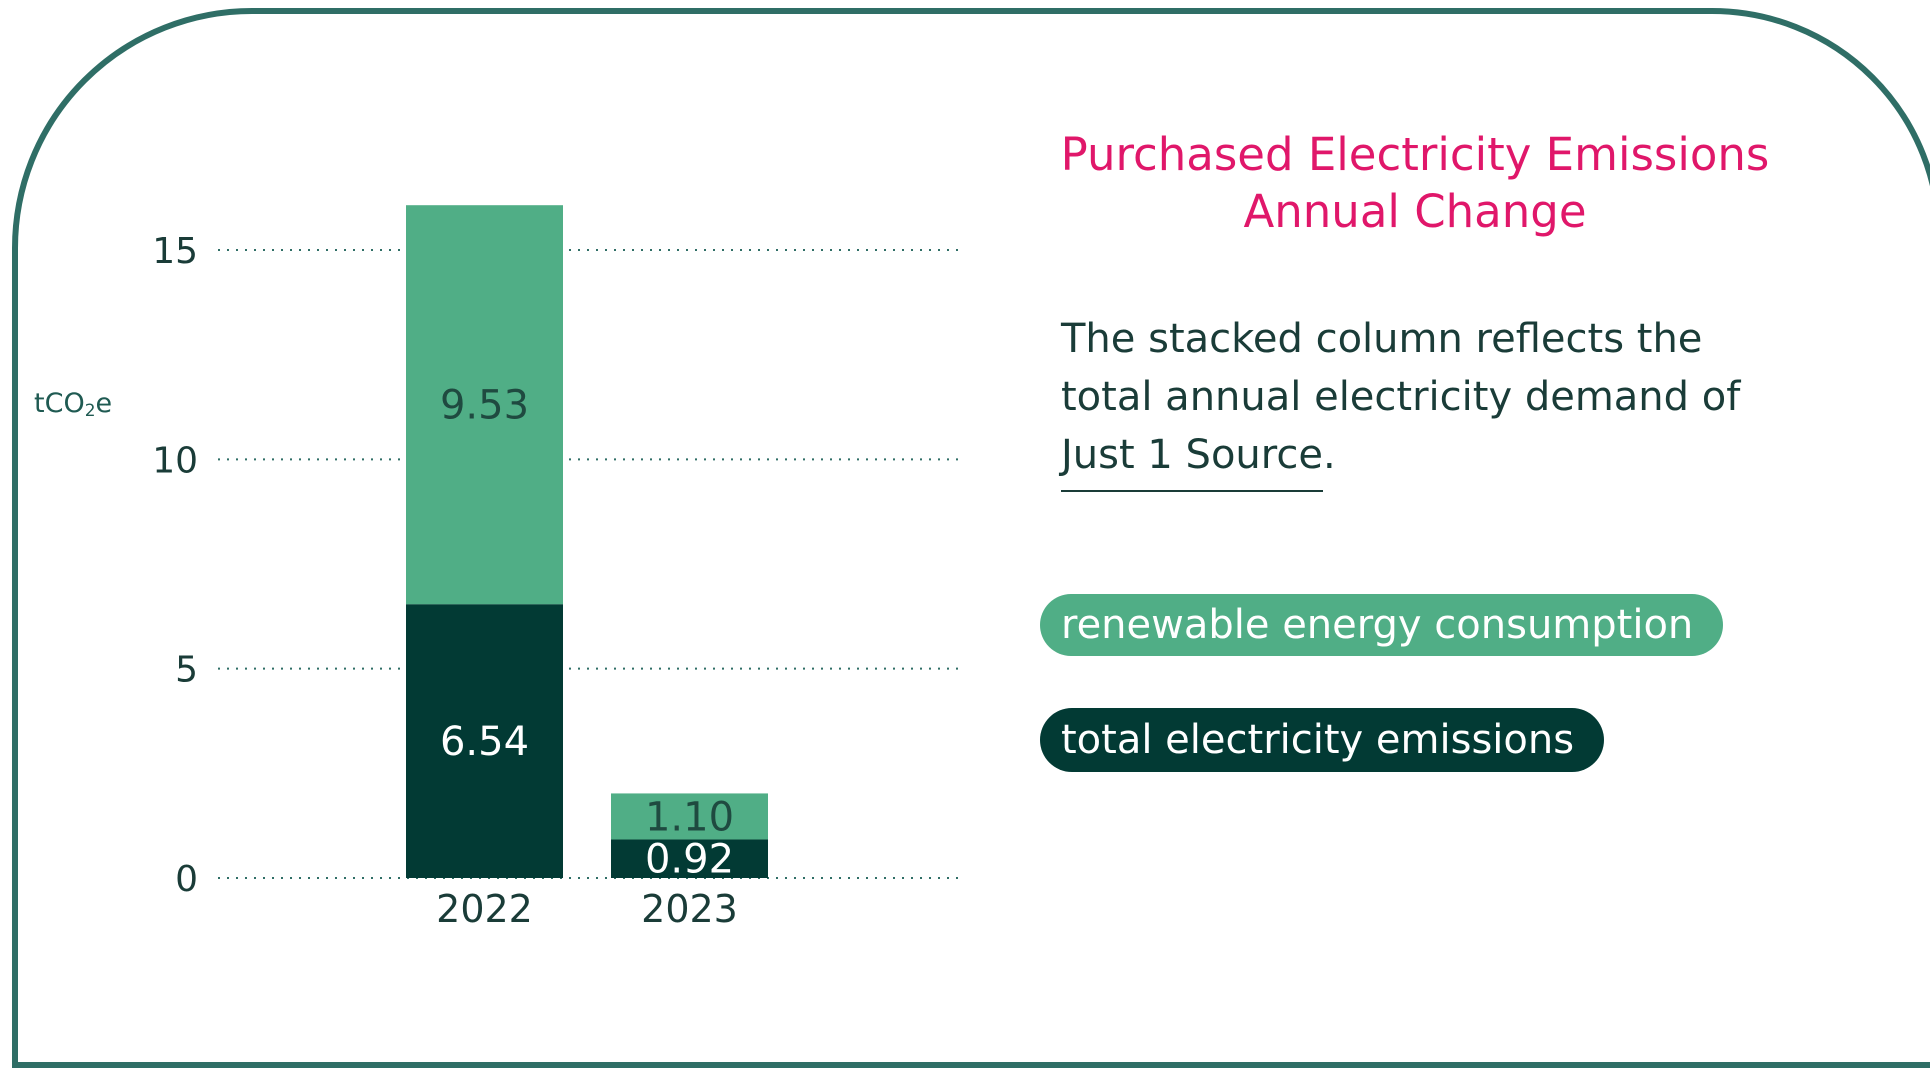  What do you see at coordinates (186, 670) in the screenshot?
I see `y-tick-label: 5` at bounding box center [186, 670].